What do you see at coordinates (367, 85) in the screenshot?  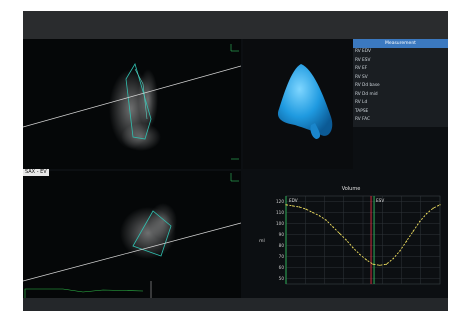 I see `measurement-label: RV Dd base` at bounding box center [367, 85].